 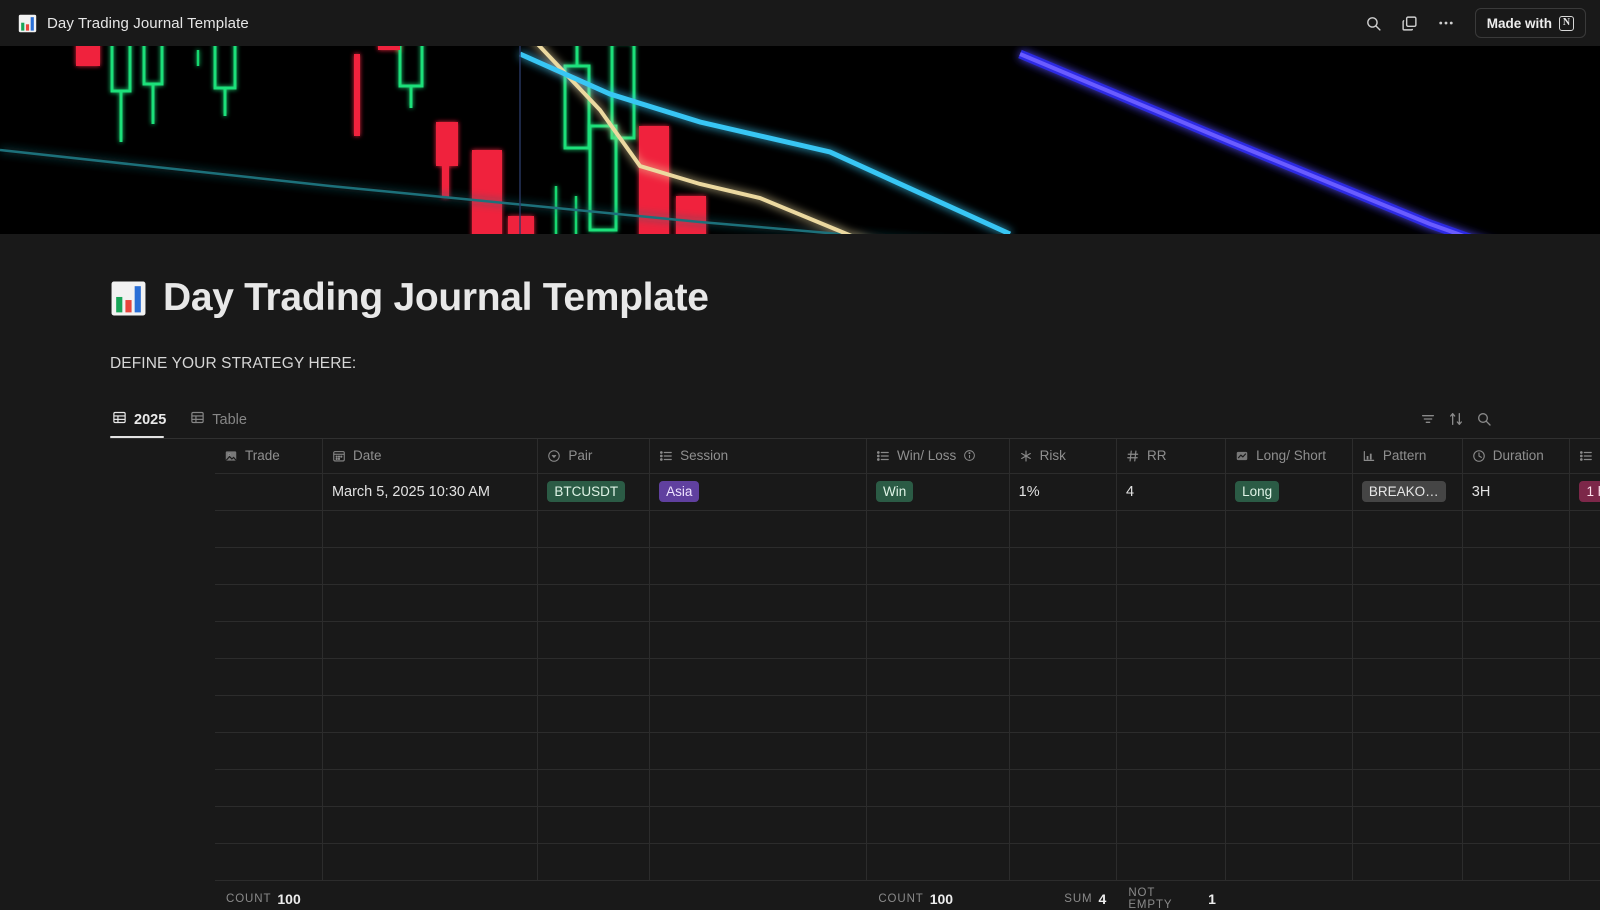 I want to click on search-icon, so click(x=1484, y=421).